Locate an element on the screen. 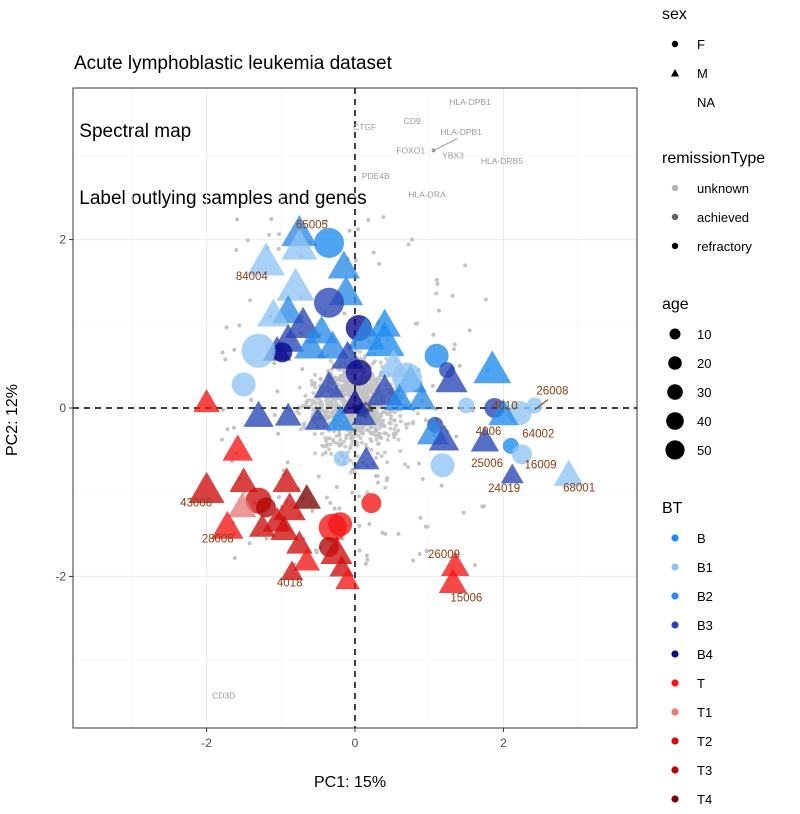 The image size is (800, 814). legend-item-achieved: achieved is located at coordinates (713, 217).